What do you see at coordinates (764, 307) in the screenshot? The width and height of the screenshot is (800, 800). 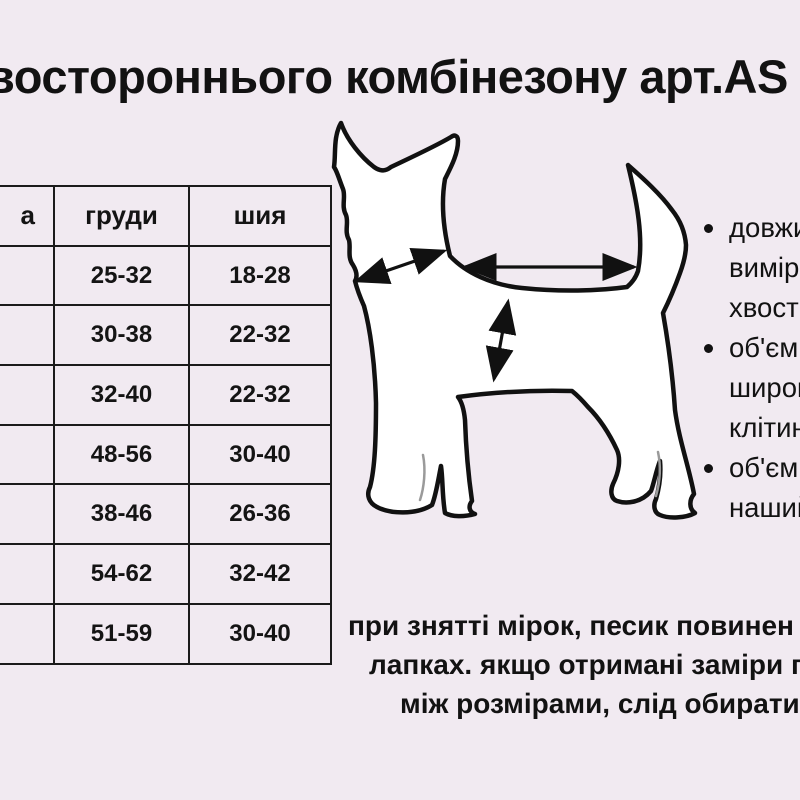 I see `note-line: хвости` at bounding box center [764, 307].